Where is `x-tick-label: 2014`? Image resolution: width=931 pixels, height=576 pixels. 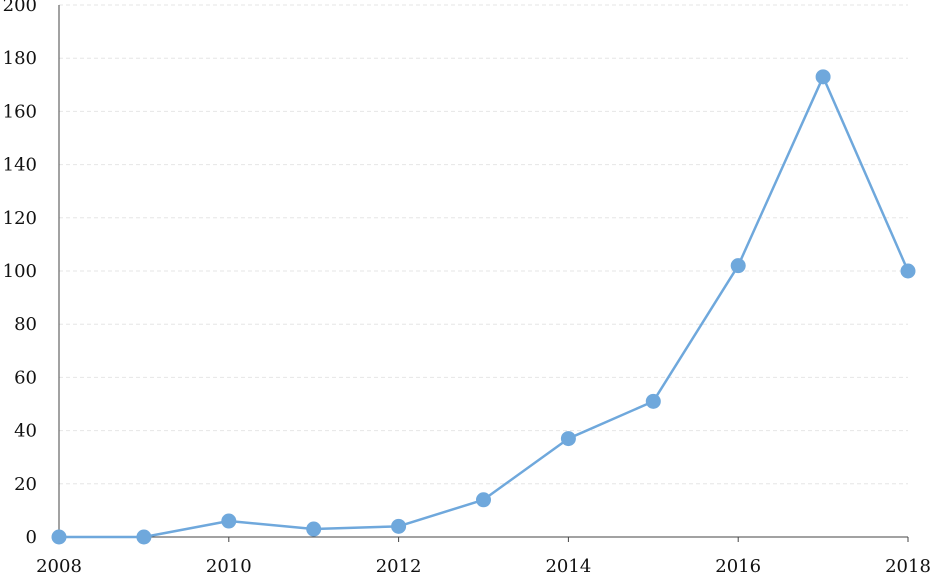 x-tick-label: 2014 is located at coordinates (568, 566).